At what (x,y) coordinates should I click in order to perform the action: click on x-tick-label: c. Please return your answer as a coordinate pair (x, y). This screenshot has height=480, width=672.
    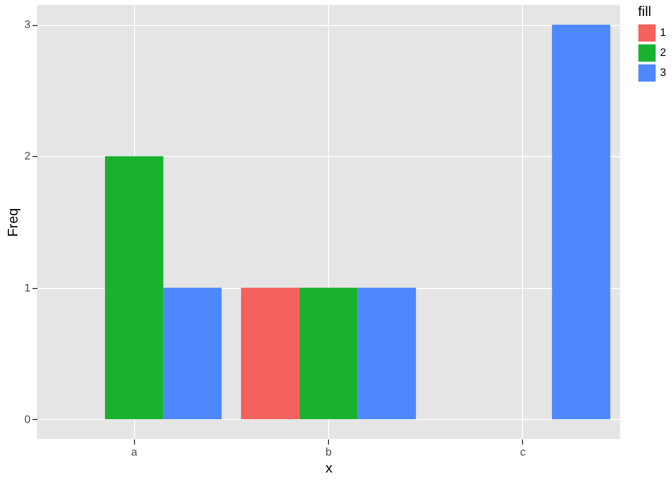
    Looking at the image, I should click on (523, 452).